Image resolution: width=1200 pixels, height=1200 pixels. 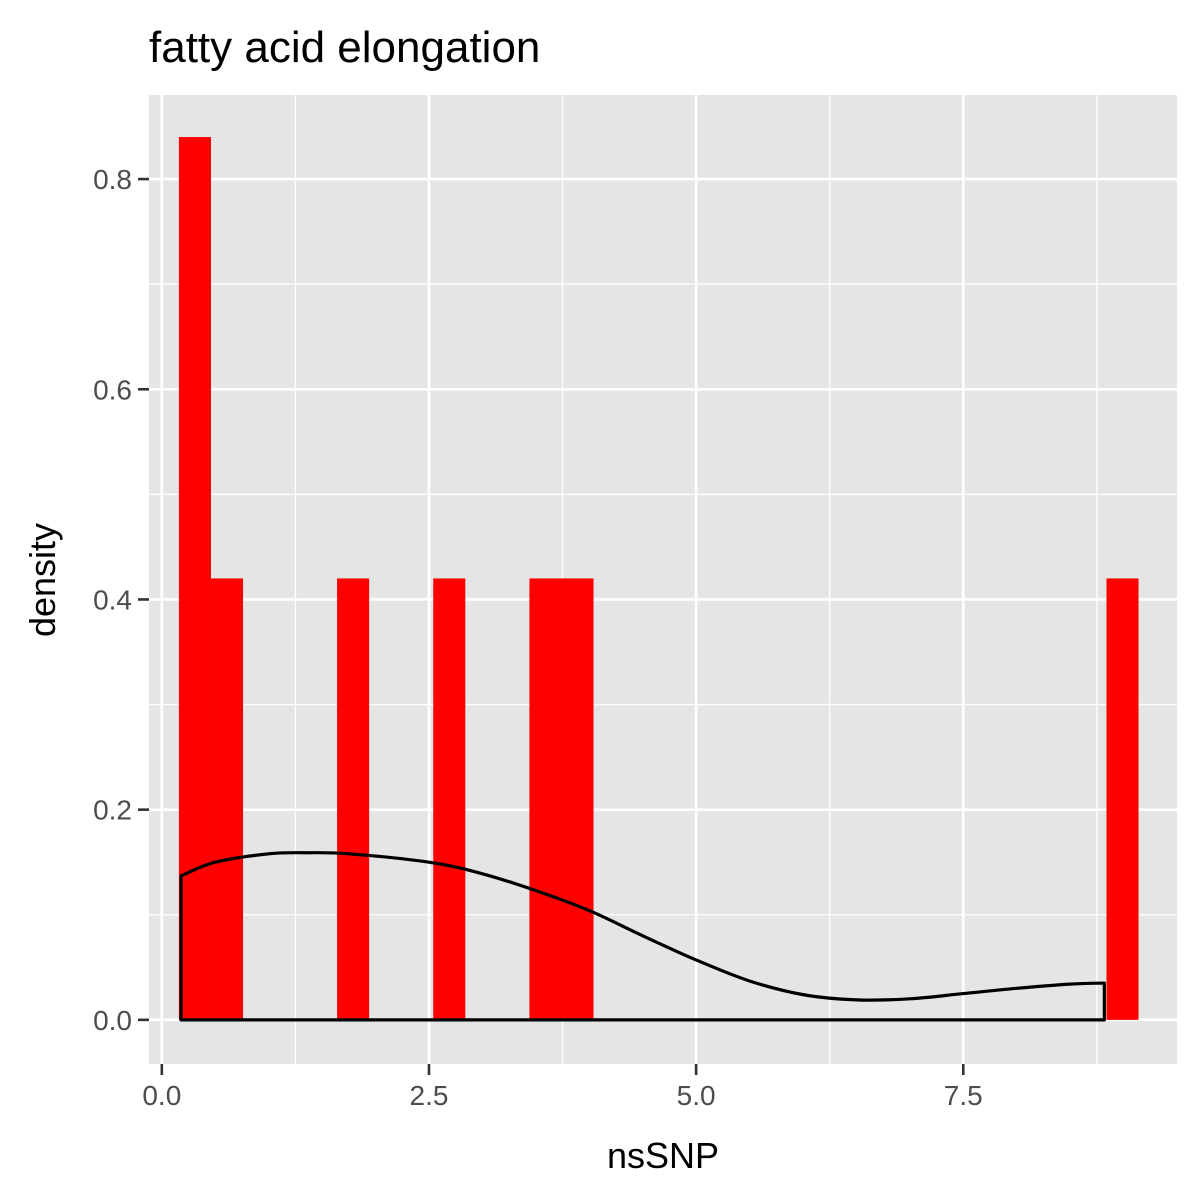 I want to click on x-tick-label: 5.0, so click(x=696, y=1095).